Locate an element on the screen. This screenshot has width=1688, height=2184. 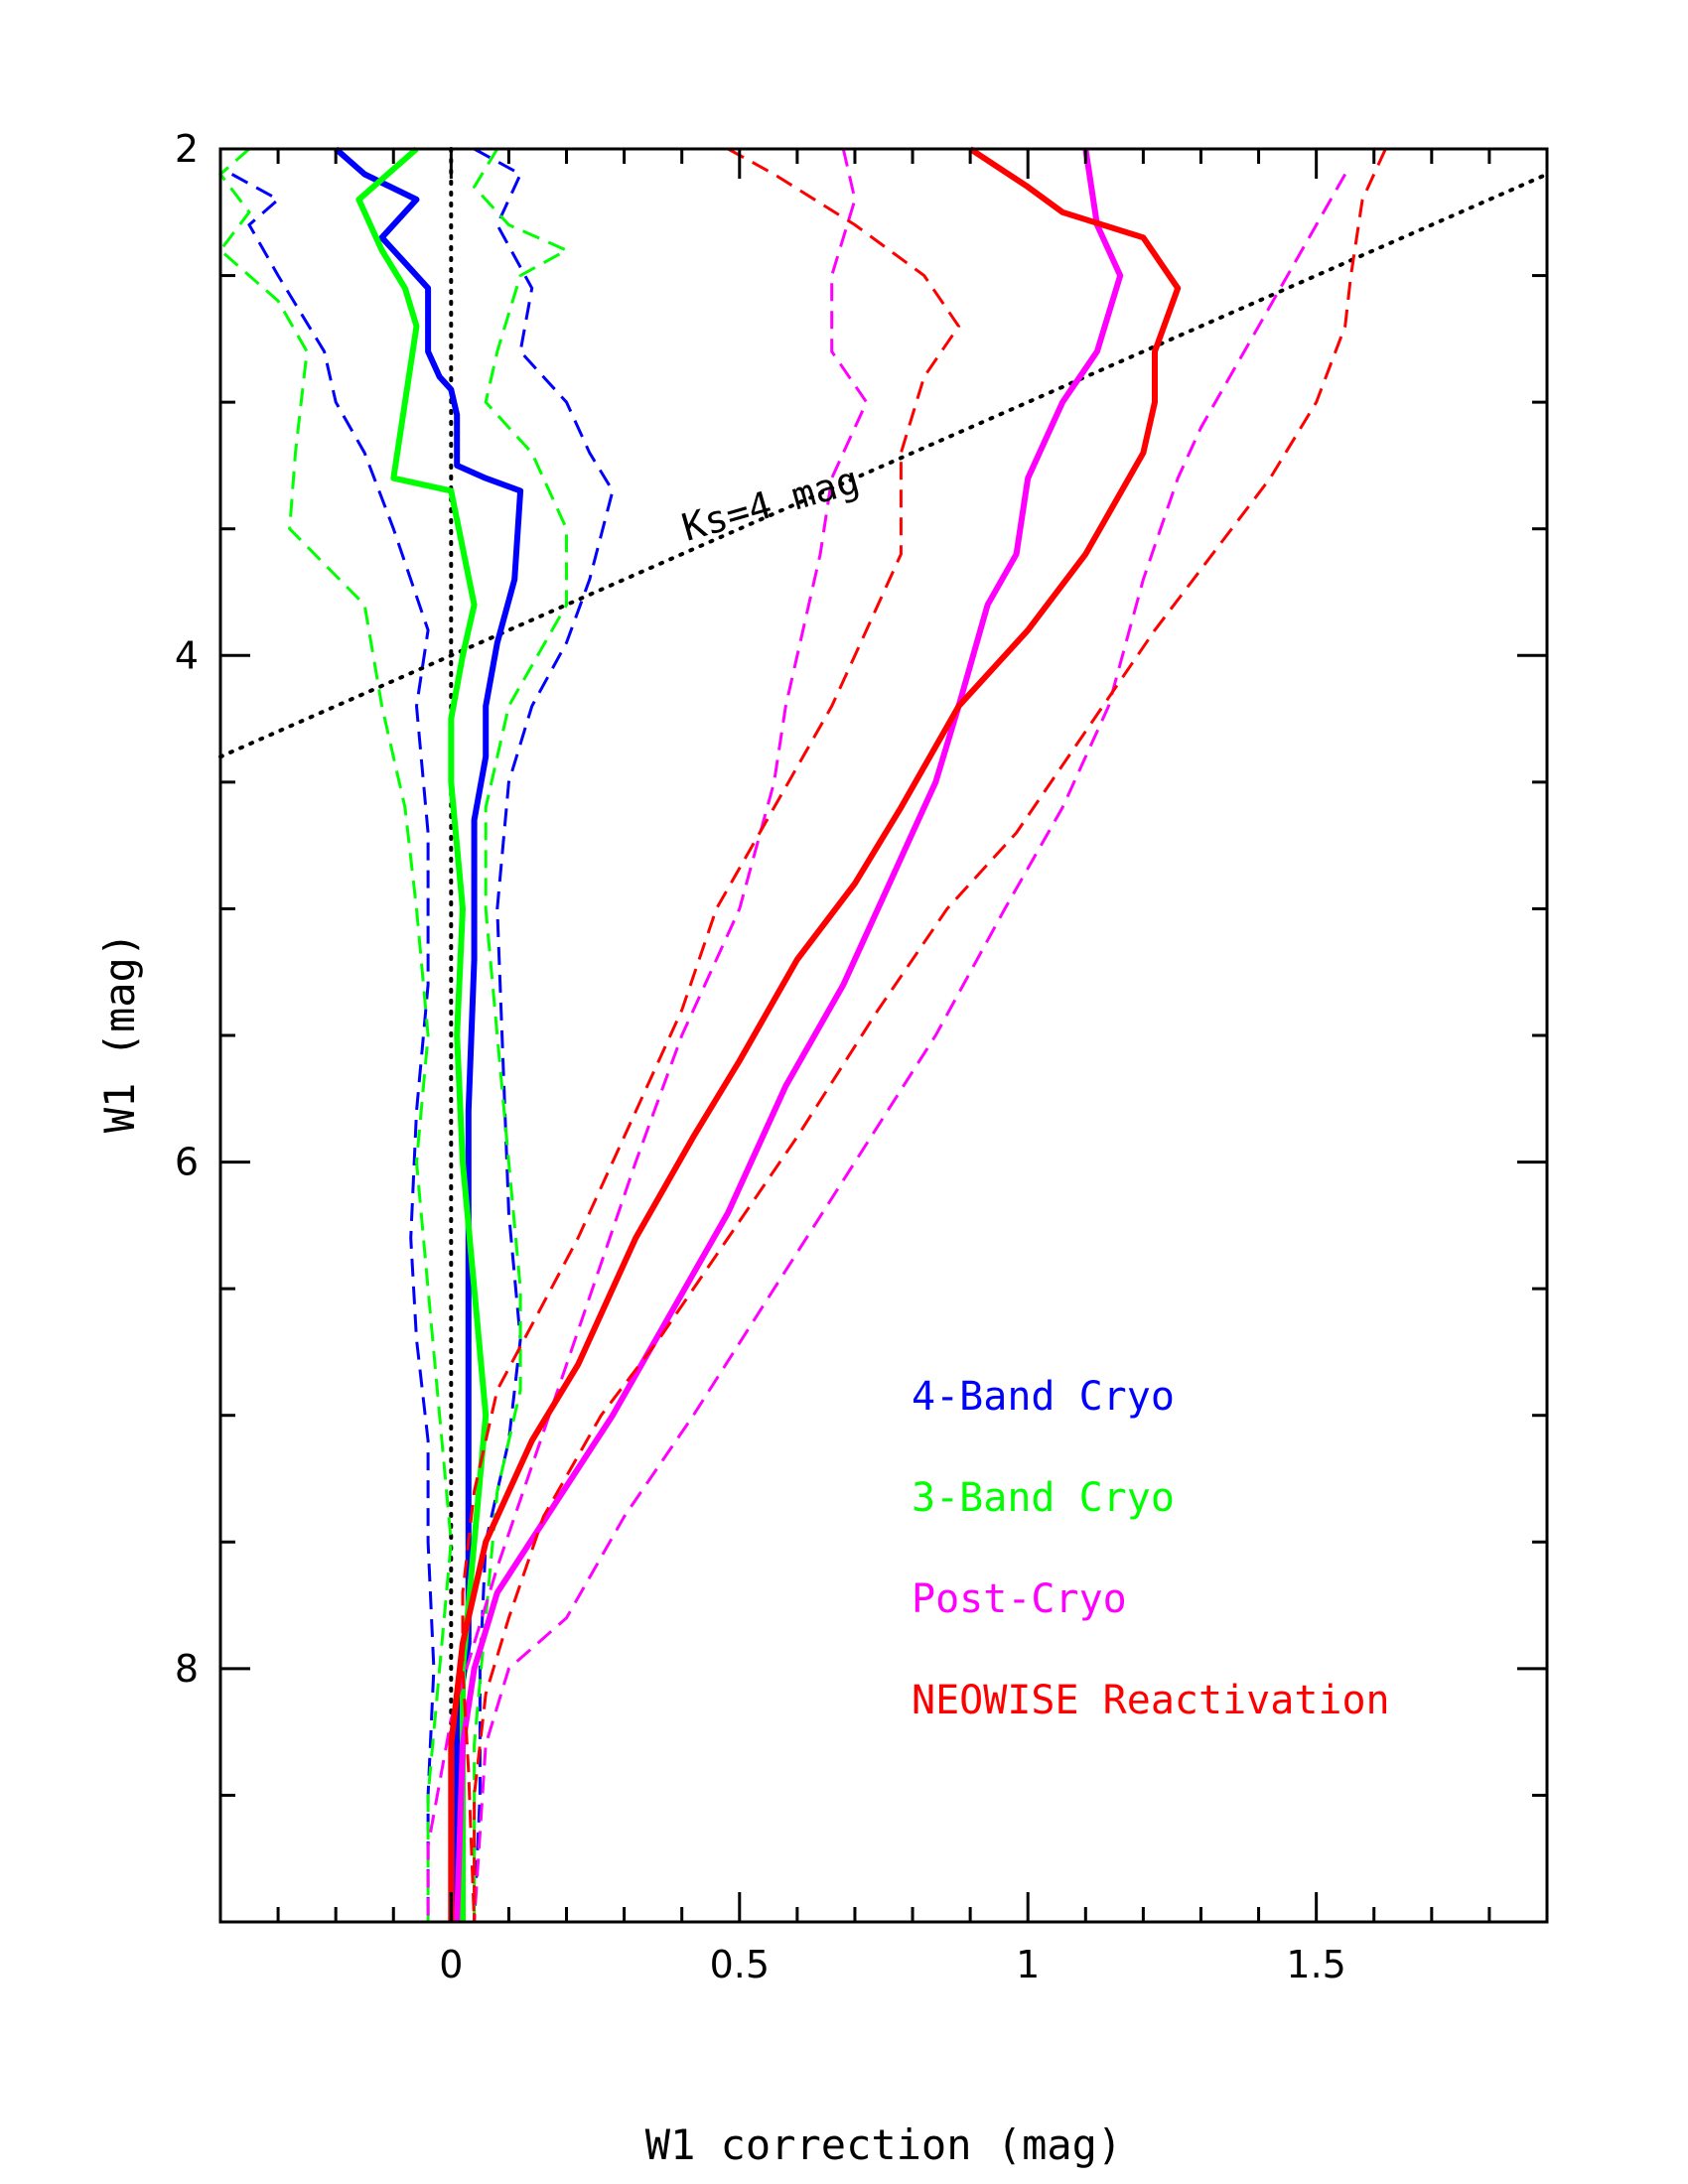
legend-item-post-cryo: Post-Cryo is located at coordinates (1019, 1599).